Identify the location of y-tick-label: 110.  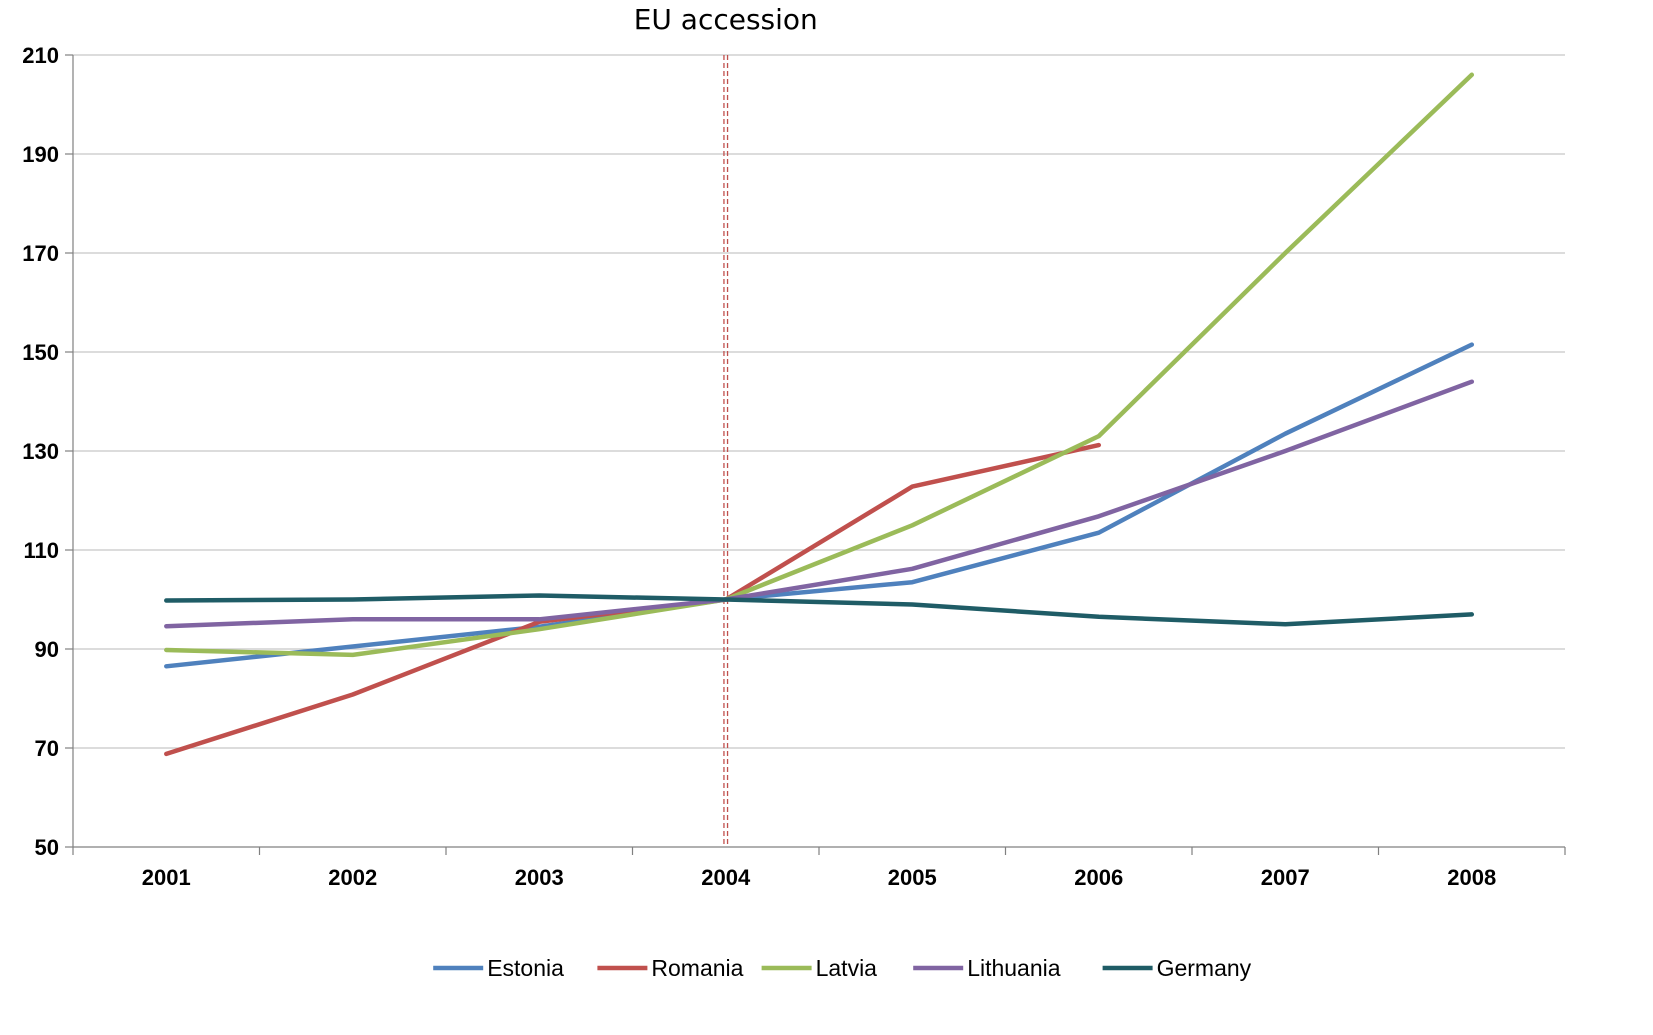
(42, 550).